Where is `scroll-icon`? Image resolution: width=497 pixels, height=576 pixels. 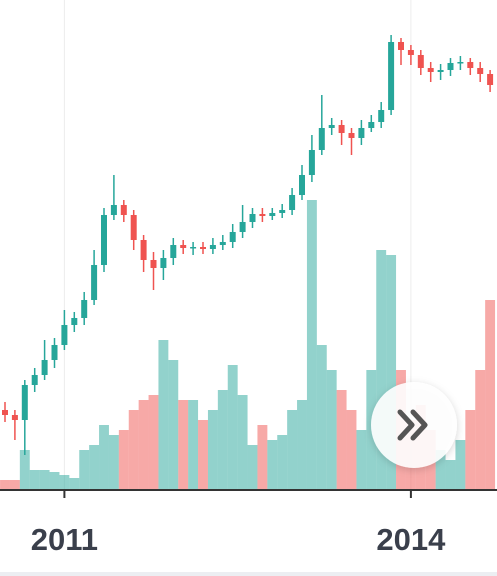 scroll-icon is located at coordinates (412, 425).